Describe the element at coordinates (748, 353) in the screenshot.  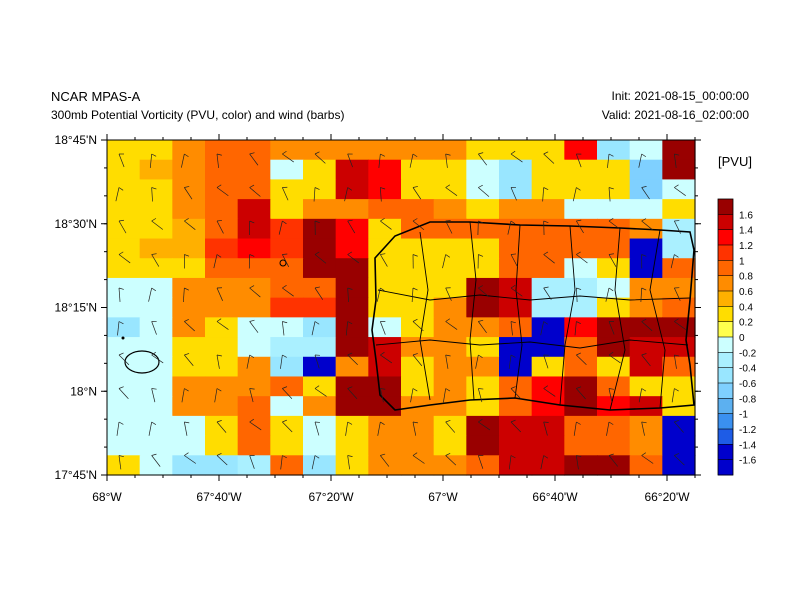
I see `colorbar-tick-label: -0.2` at that location.